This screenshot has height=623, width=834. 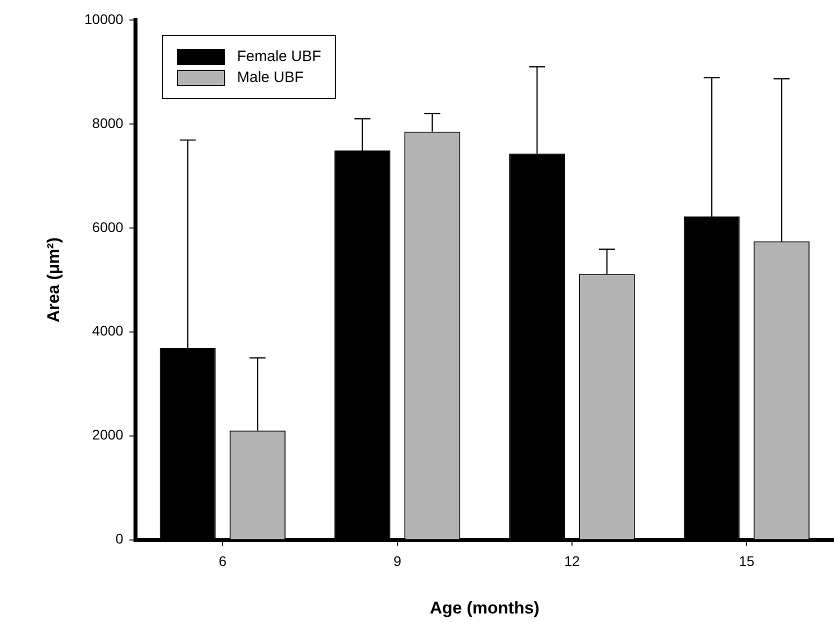 I want to click on y-tick-label: 6000, so click(x=108, y=226).